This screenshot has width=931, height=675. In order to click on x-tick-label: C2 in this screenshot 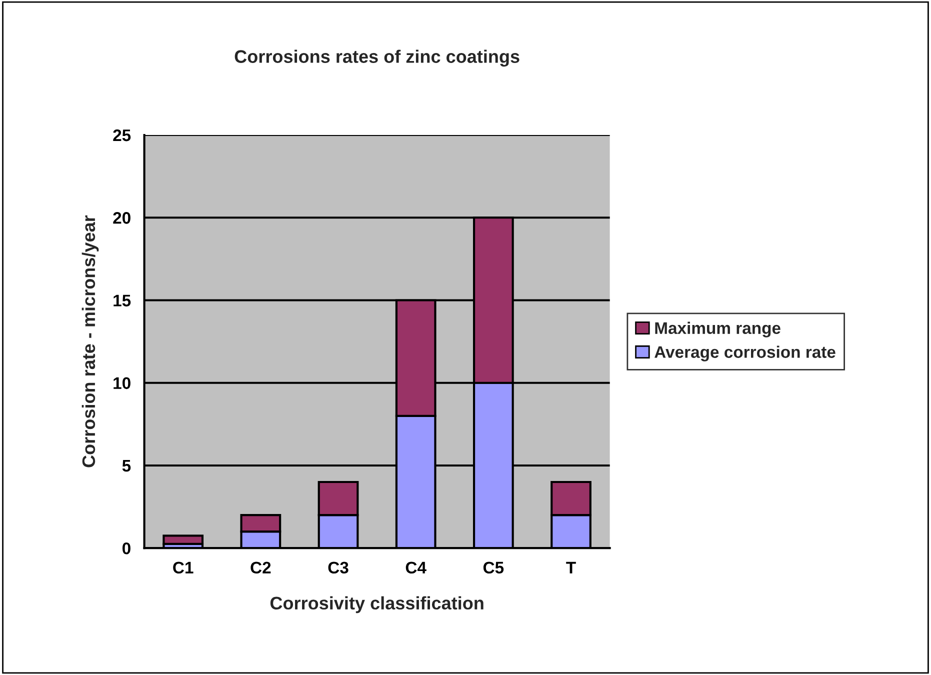, I will do `click(260, 568)`.